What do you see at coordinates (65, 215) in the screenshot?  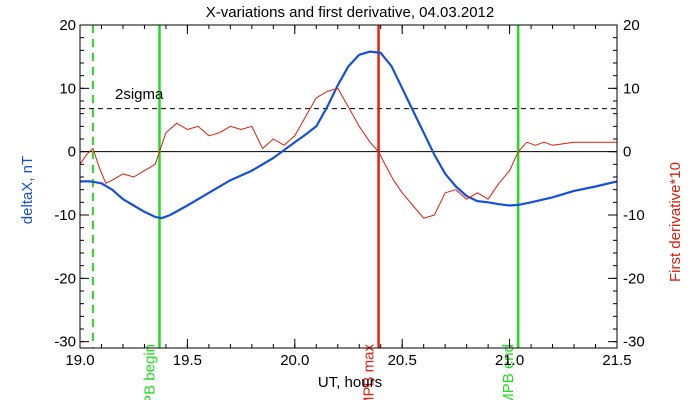 I see `y-tick-label-left: -10` at bounding box center [65, 215].